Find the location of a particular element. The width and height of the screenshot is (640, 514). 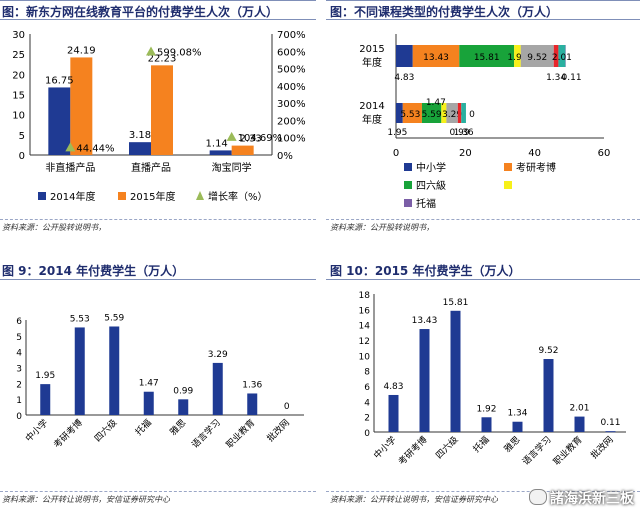

legend-label: 四六級 is located at coordinates (431, 185).